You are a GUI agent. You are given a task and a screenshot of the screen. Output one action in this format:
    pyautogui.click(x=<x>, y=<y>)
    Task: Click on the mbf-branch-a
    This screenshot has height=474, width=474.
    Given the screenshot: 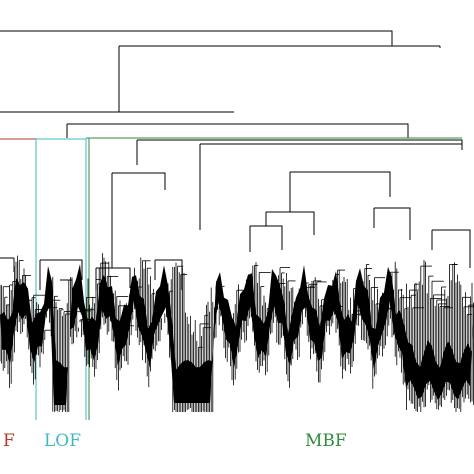 What is the action you would take?
    pyautogui.click(x=340, y=184)
    